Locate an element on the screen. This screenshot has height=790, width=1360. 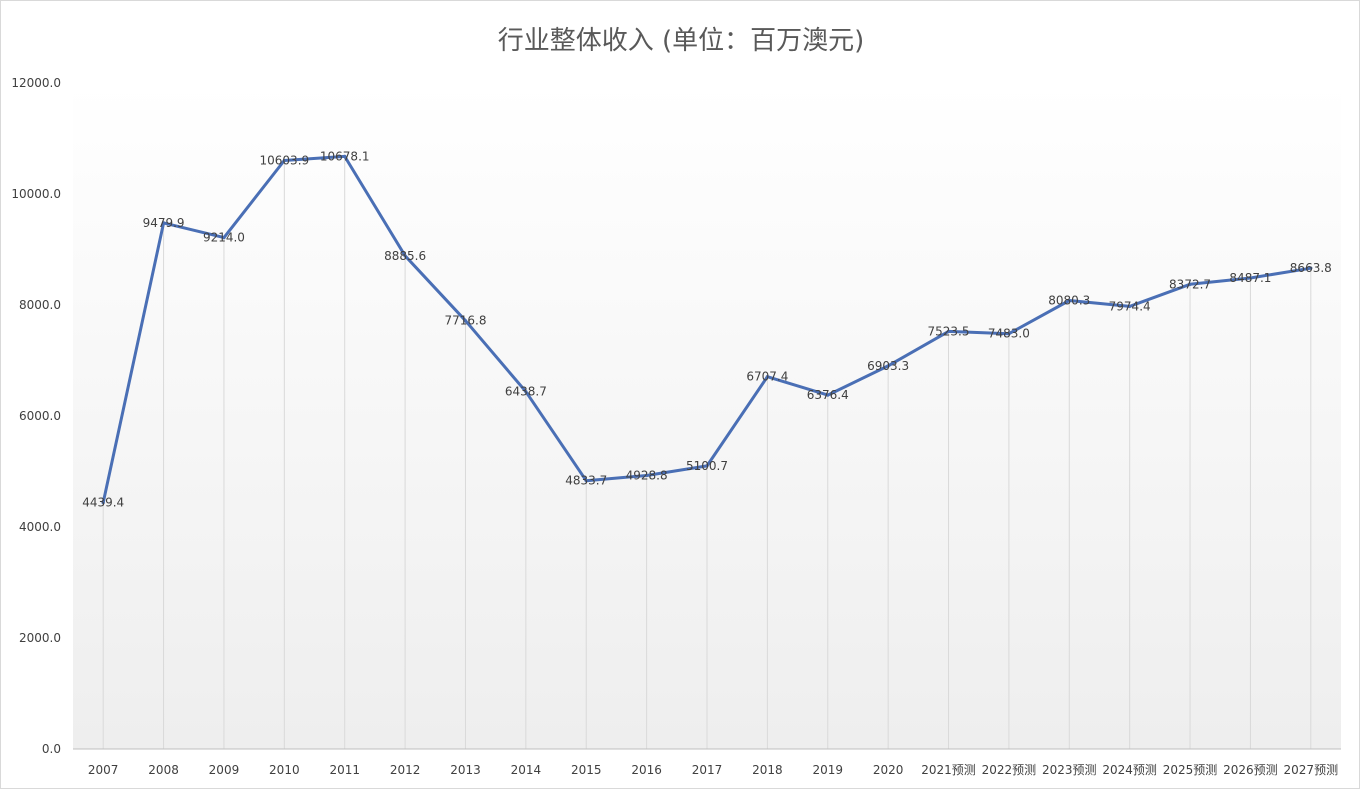
x-tick-label: 2012 is located at coordinates (405, 770).